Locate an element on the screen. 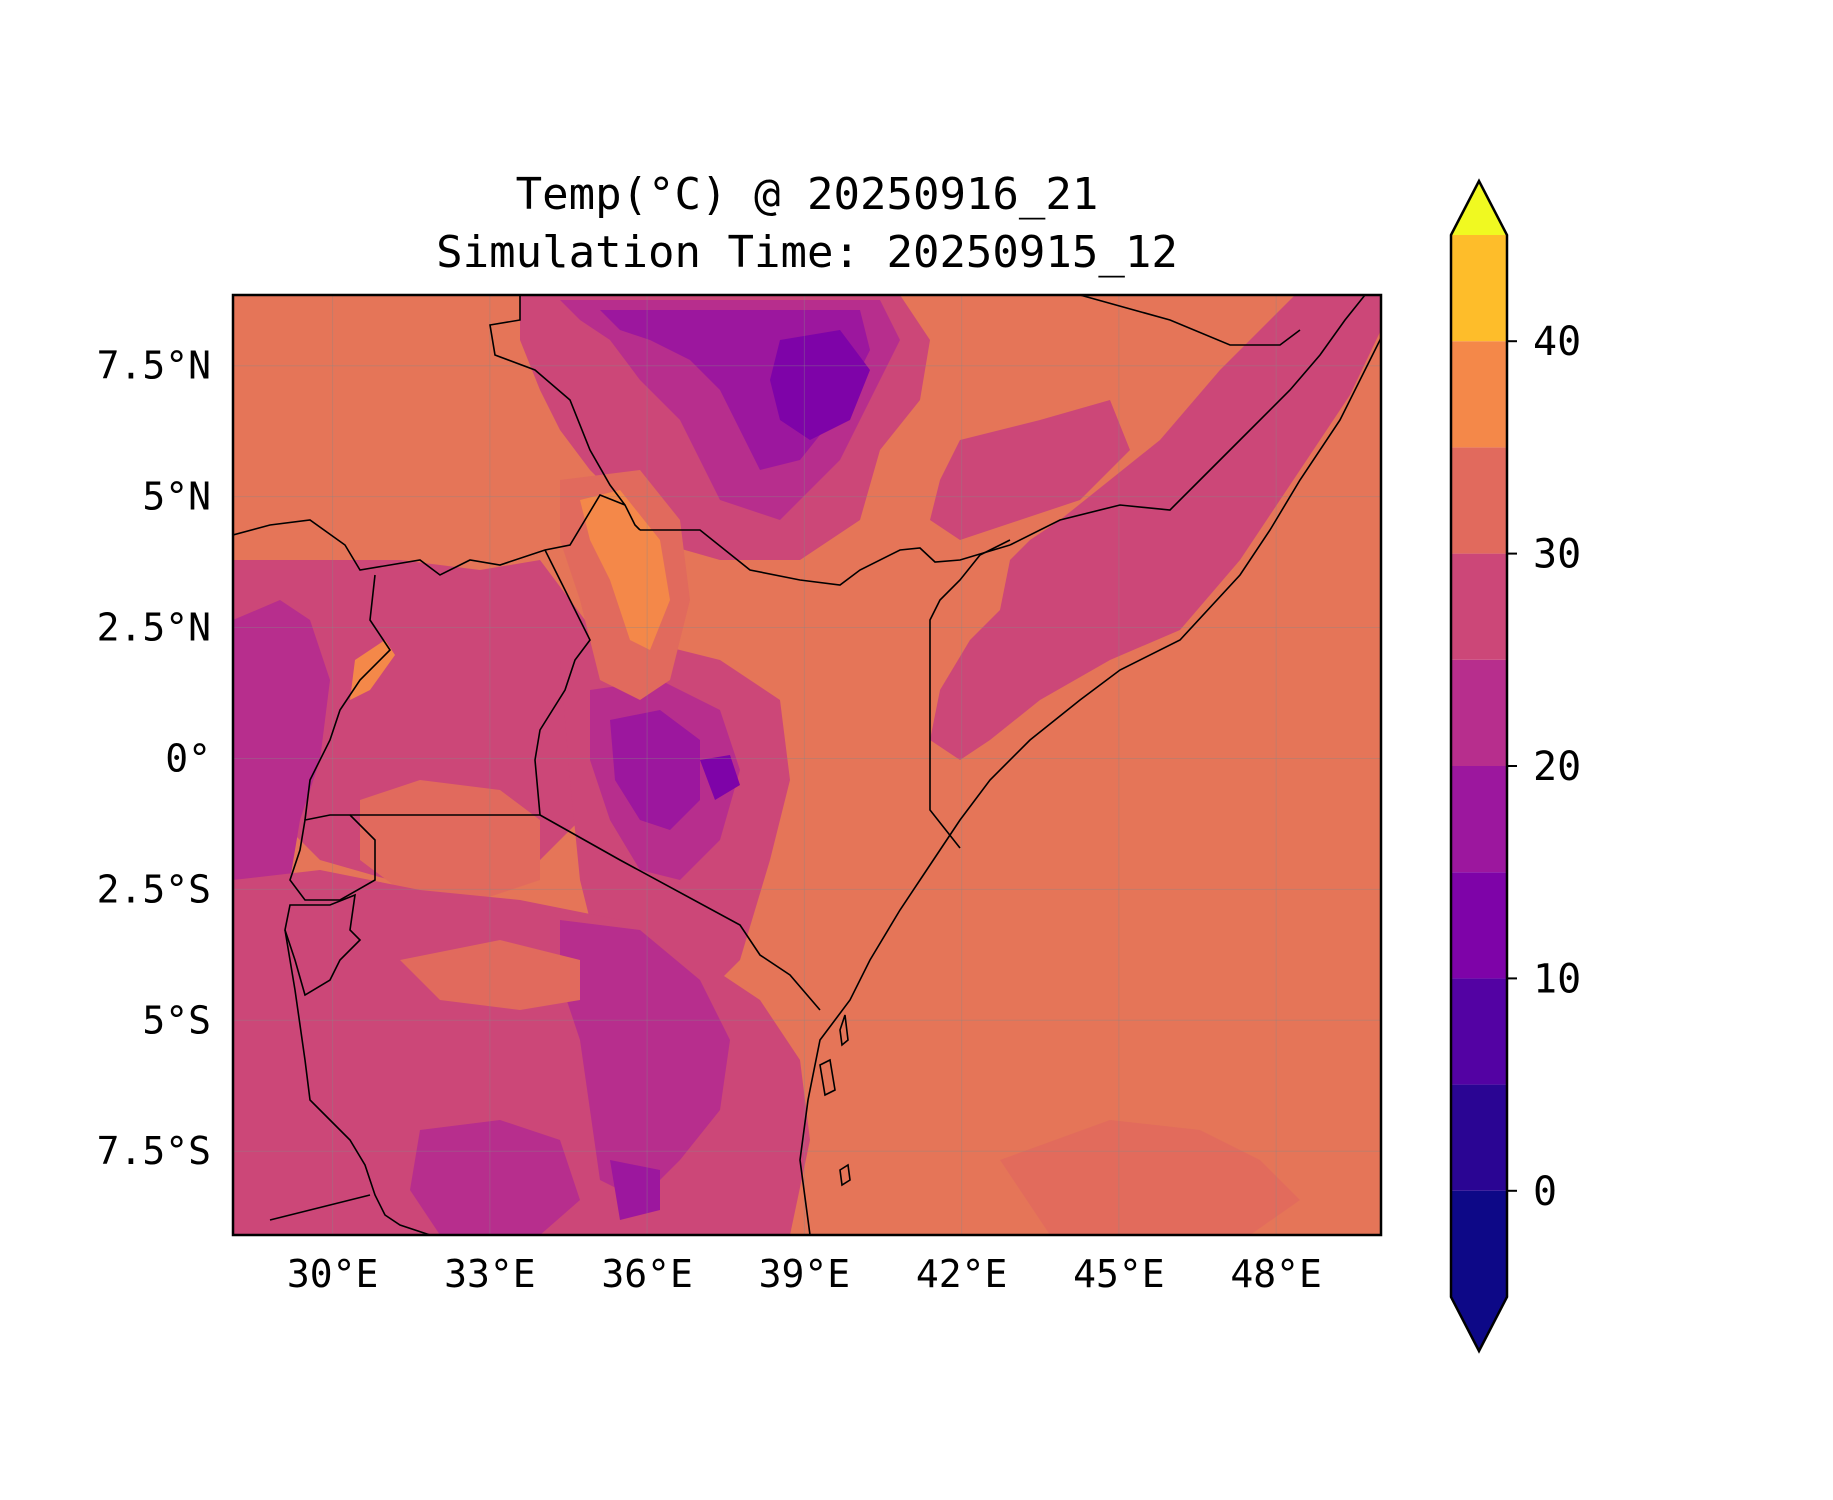 The height and width of the screenshot is (1500, 1833). border-uganda-drc is located at coordinates (348, 697).